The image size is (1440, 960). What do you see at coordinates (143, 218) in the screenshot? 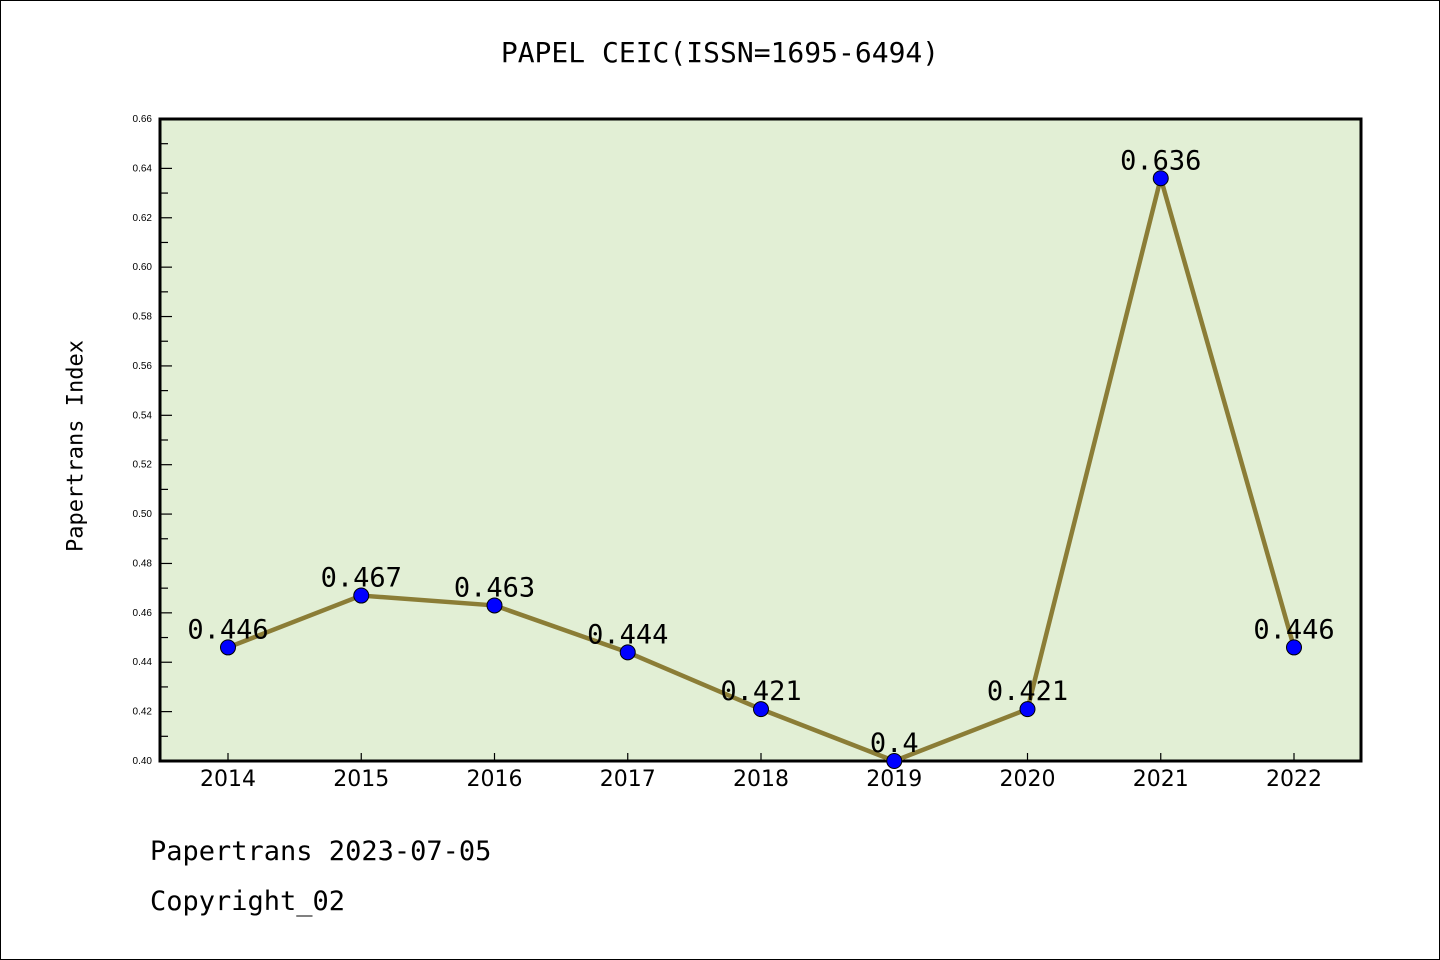
I see `y-tick-label: 0.62` at bounding box center [143, 218].